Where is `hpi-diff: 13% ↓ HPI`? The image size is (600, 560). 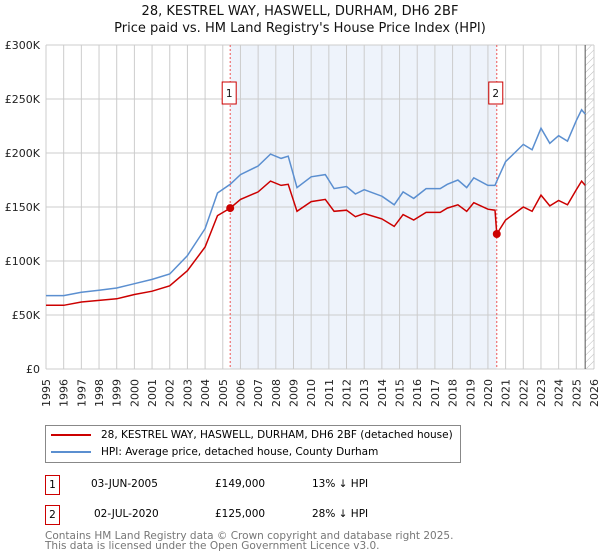 hpi-diff: 13% ↓ HPI is located at coordinates (340, 484).